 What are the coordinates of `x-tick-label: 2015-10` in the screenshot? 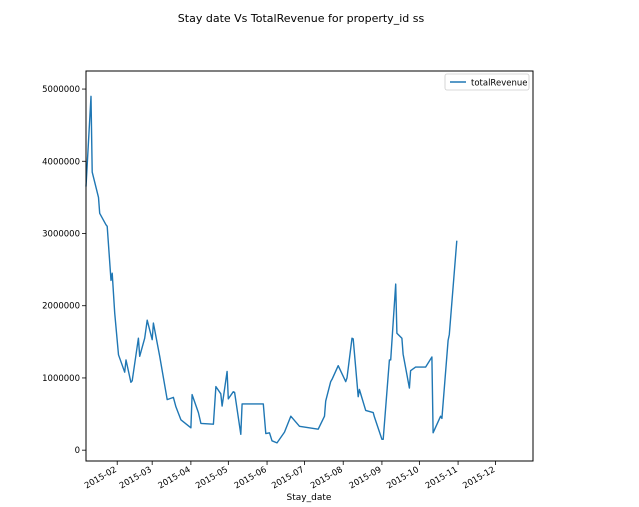 It's located at (403, 478).